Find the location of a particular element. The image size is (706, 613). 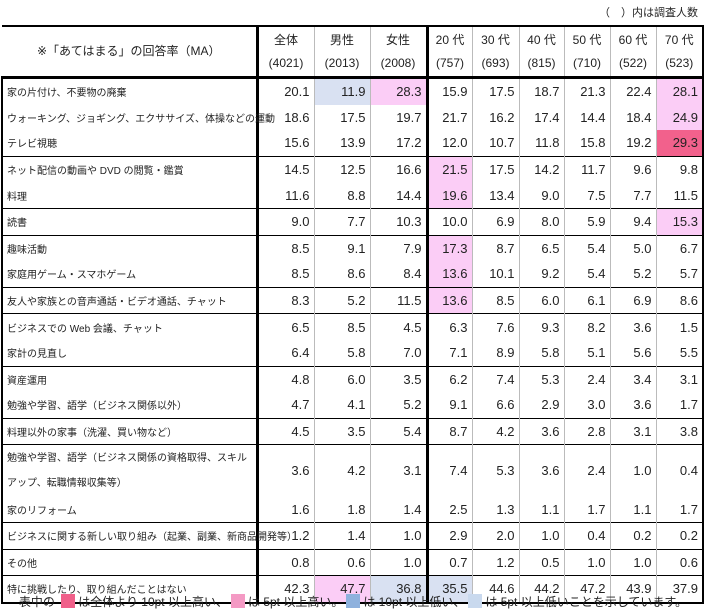

value-cell: 6.5 is located at coordinates (541, 248).